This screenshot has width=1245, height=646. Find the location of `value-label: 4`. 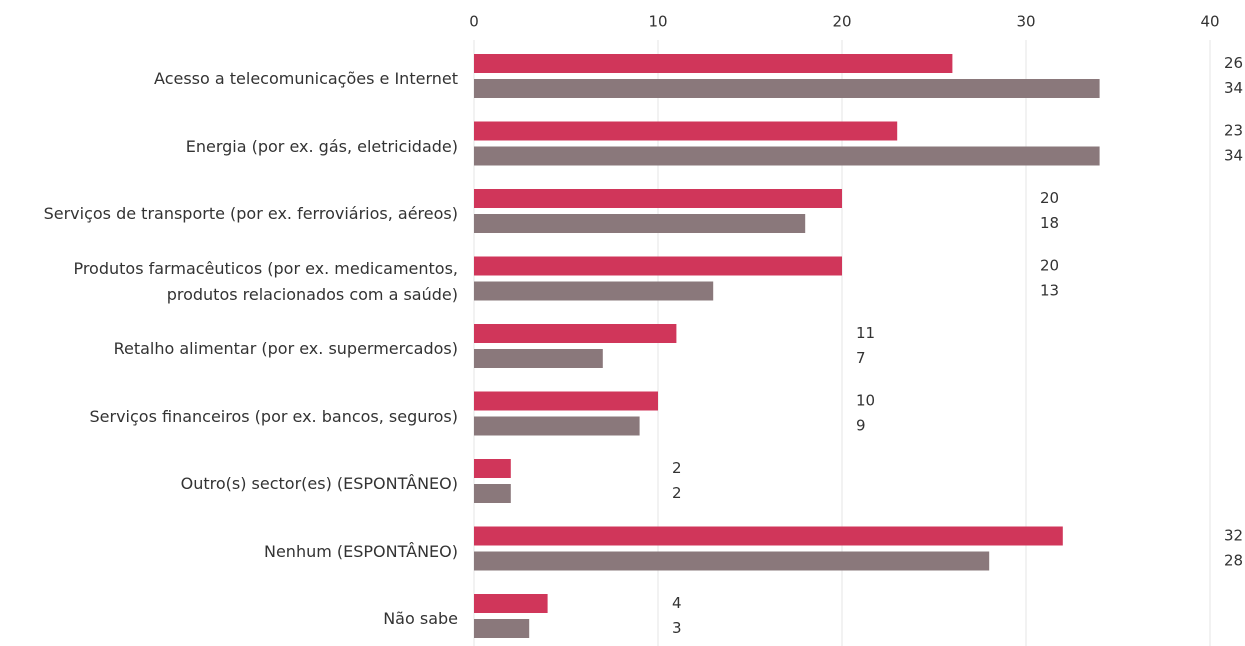

value-label: 4 is located at coordinates (677, 603).